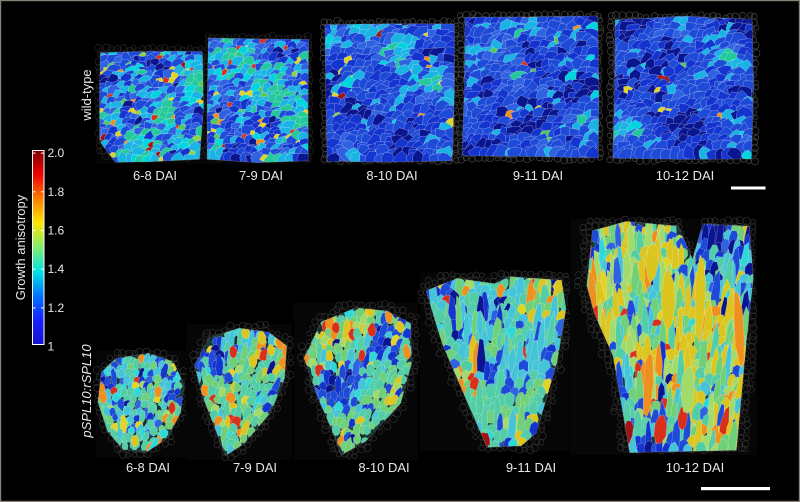  What do you see at coordinates (56, 192) in the screenshot?
I see `svg-text: 1.8` at bounding box center [56, 192].